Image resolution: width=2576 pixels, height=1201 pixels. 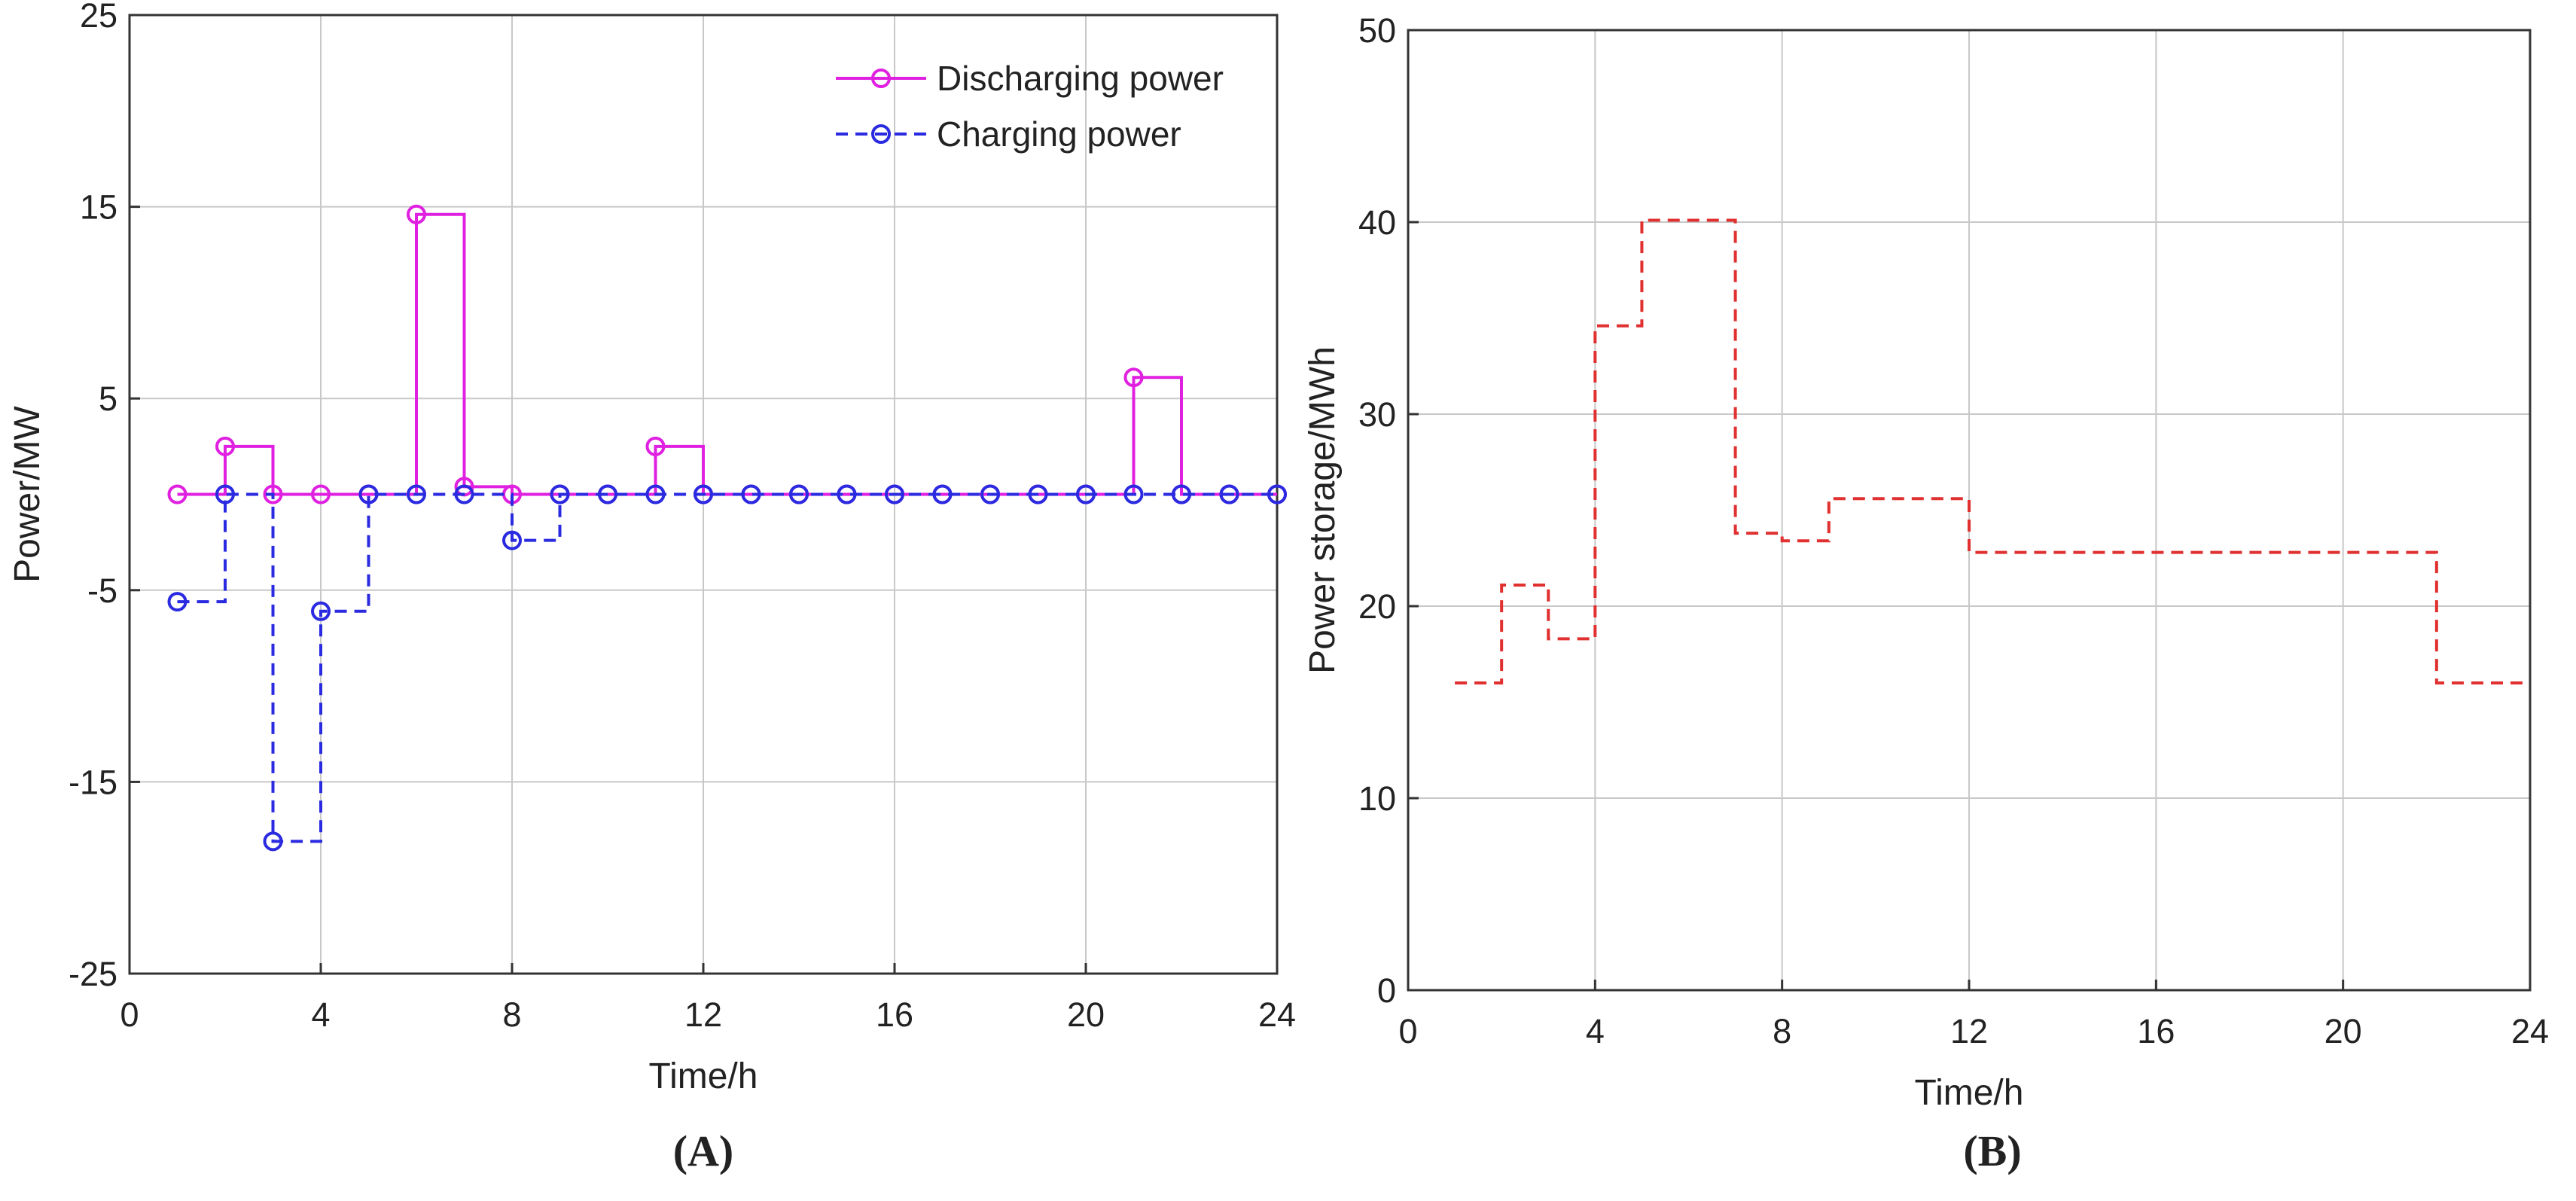 I want to click on y-tick-label: 15, so click(x=98, y=207).